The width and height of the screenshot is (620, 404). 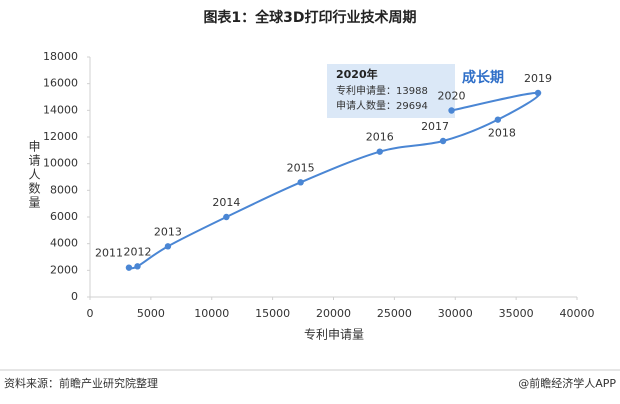 What do you see at coordinates (334, 334) in the screenshot?
I see `x-axis-label: 专利申请量` at bounding box center [334, 334].